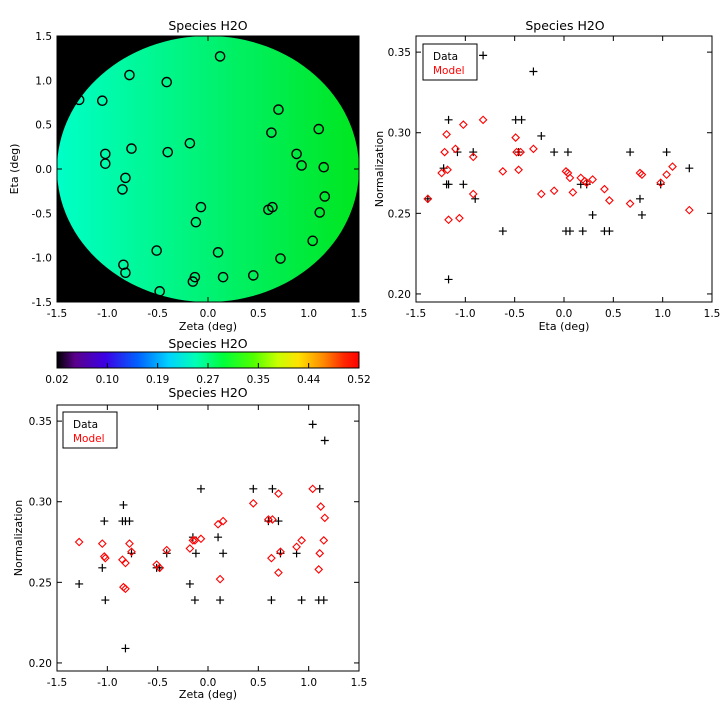  What do you see at coordinates (40, 503) in the screenshot?
I see `y-tick-label: 0.30` at bounding box center [40, 503].